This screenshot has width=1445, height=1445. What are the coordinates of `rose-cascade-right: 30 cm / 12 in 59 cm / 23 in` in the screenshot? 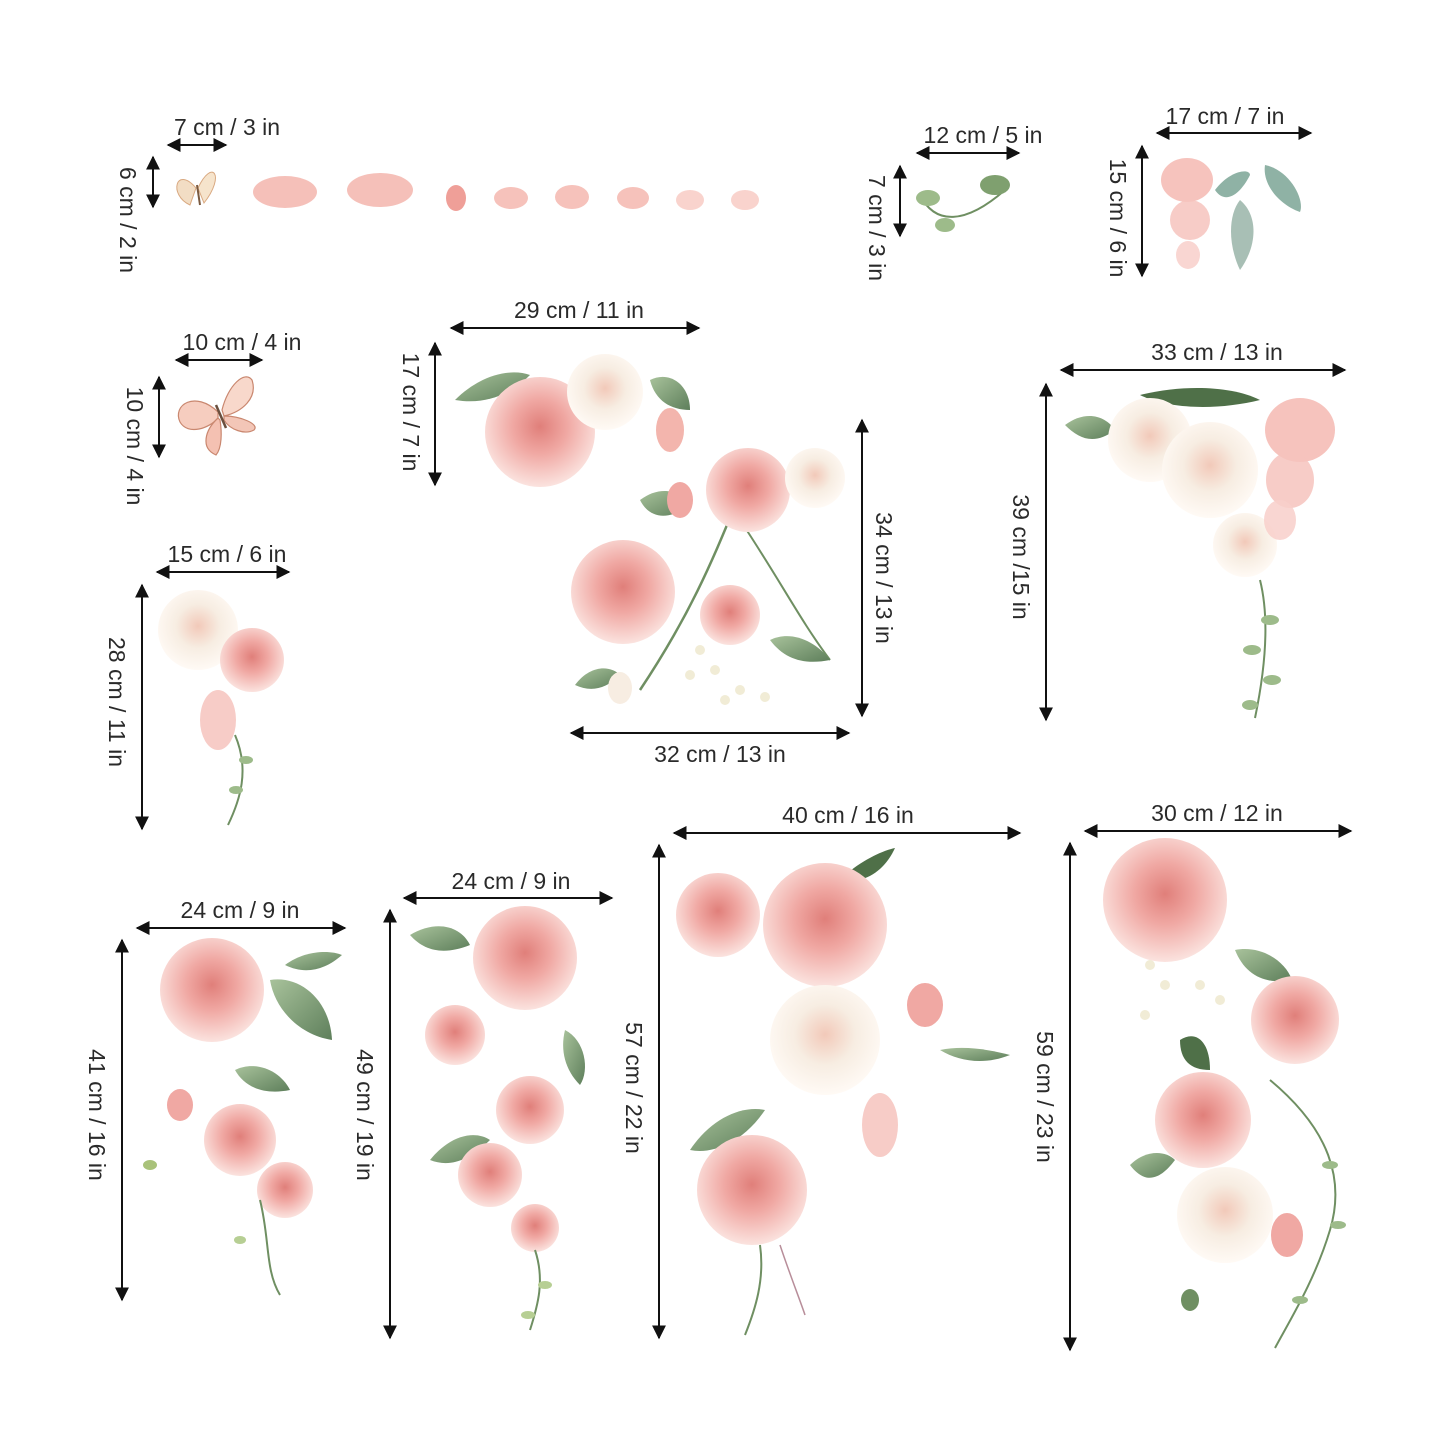 It's located at (1192, 1076).